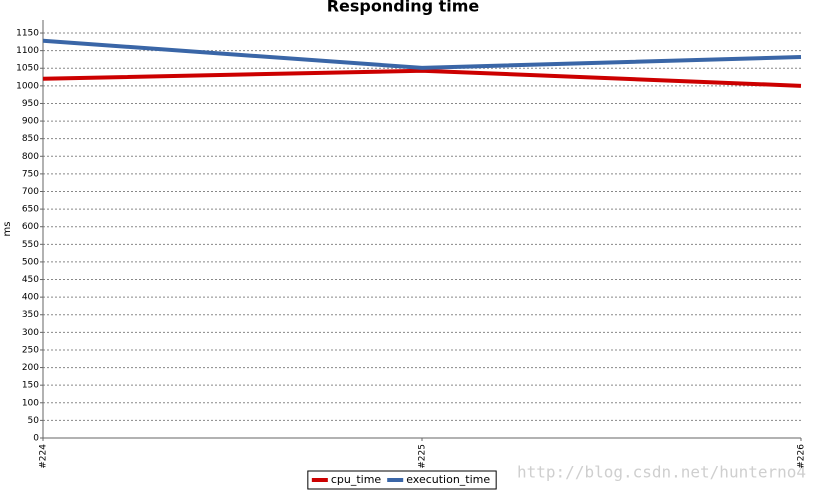 The width and height of the screenshot is (814, 495). Describe the element at coordinates (44, 456) in the screenshot. I see `x-tick-label: #224` at that location.